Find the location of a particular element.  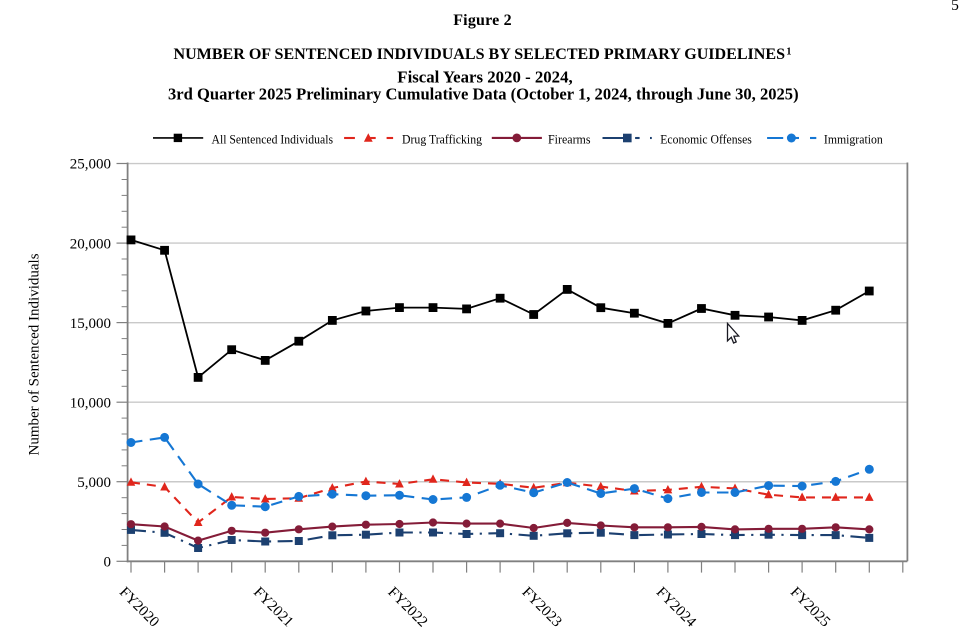

svg-text: 20,000 is located at coordinates (90, 244).